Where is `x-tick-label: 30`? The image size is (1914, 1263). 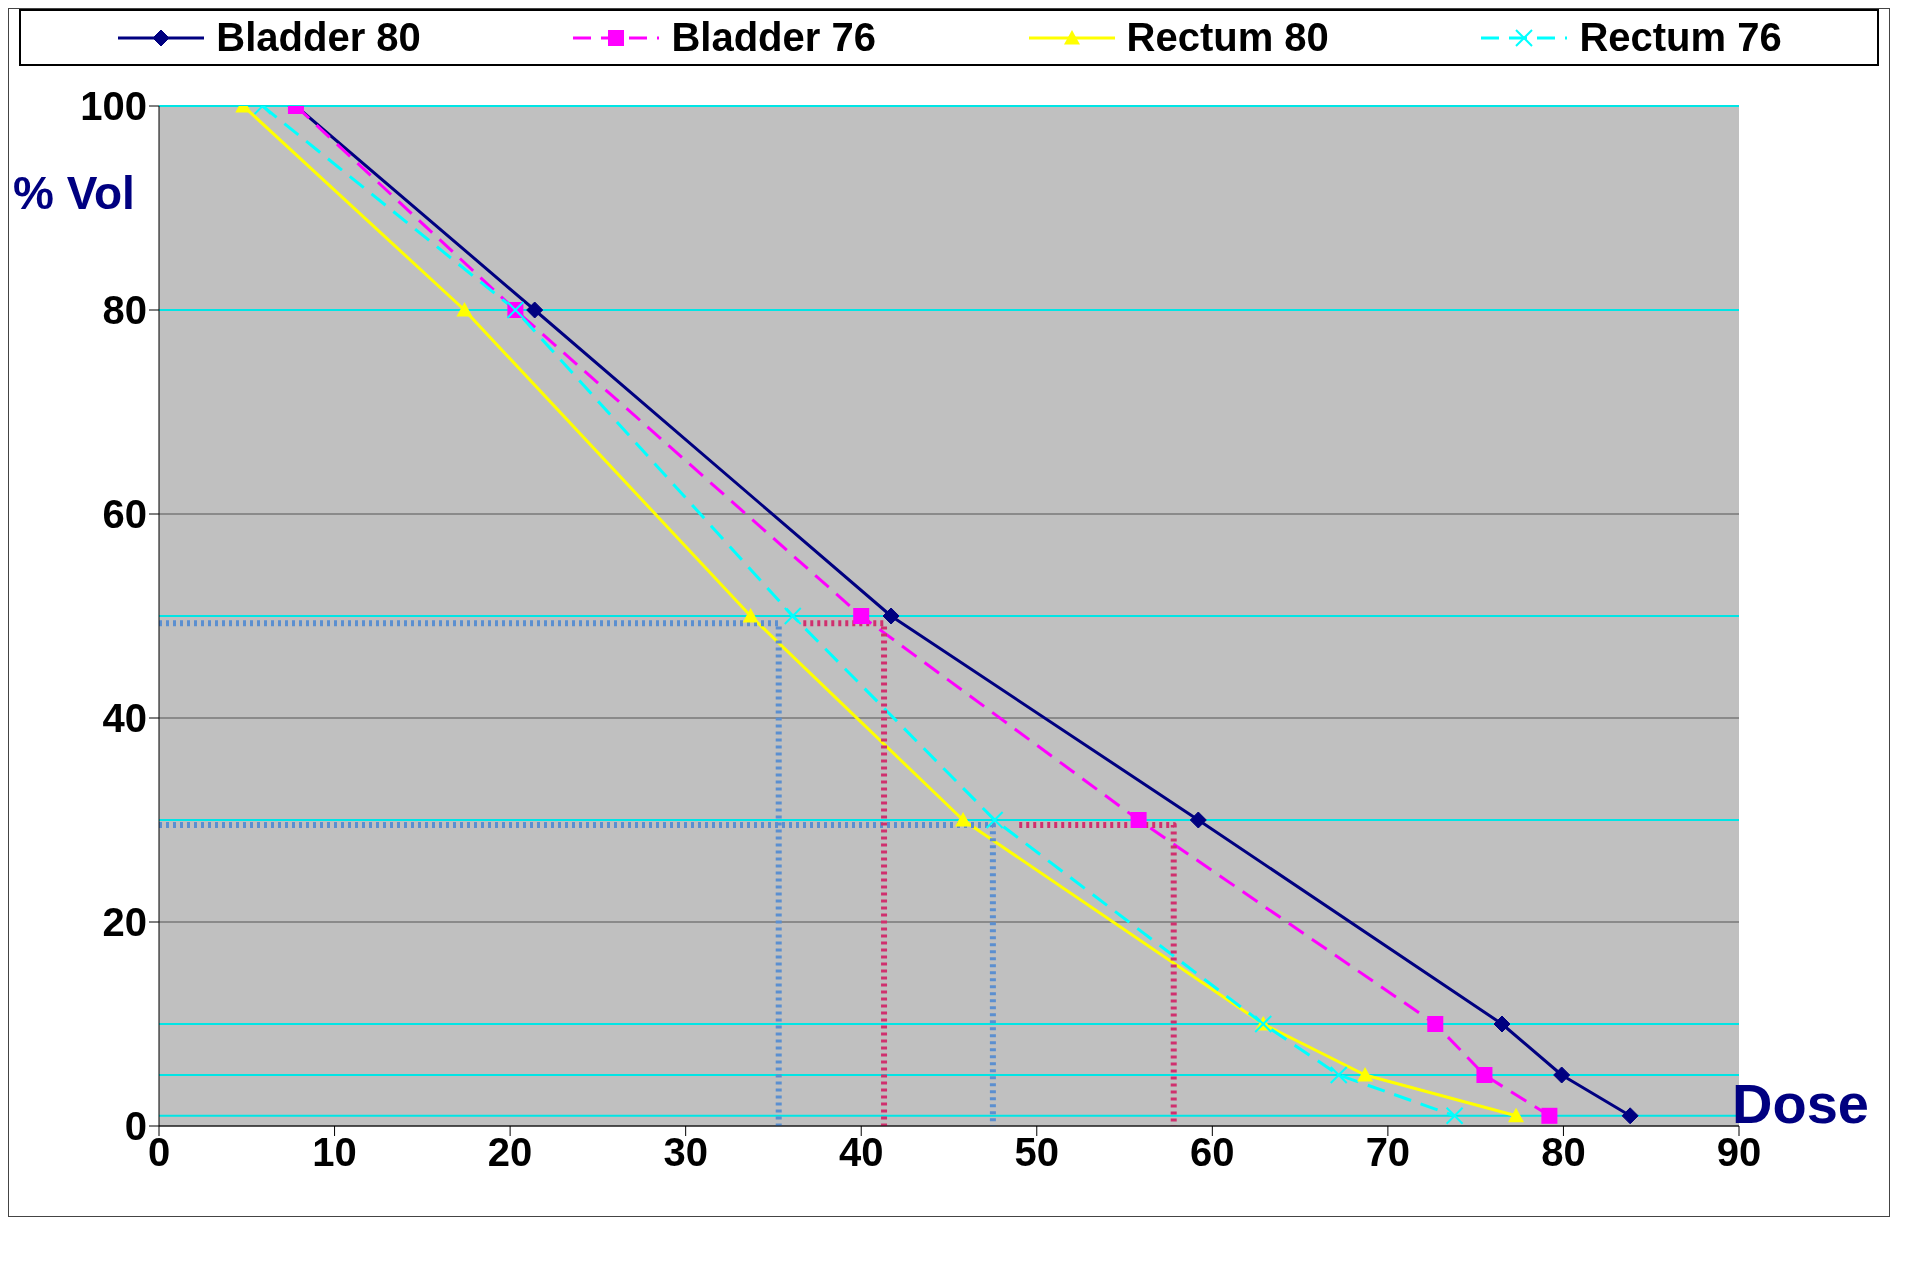 x-tick-label: 30 is located at coordinates (685, 1152).